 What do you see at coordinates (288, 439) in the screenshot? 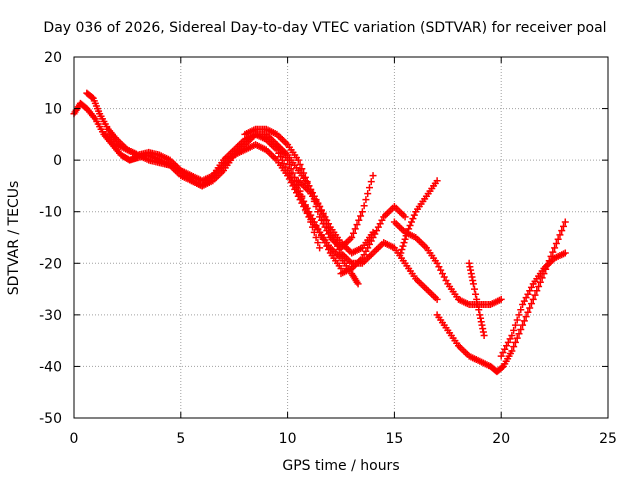
I see `x-tick-label: 10` at bounding box center [288, 439].